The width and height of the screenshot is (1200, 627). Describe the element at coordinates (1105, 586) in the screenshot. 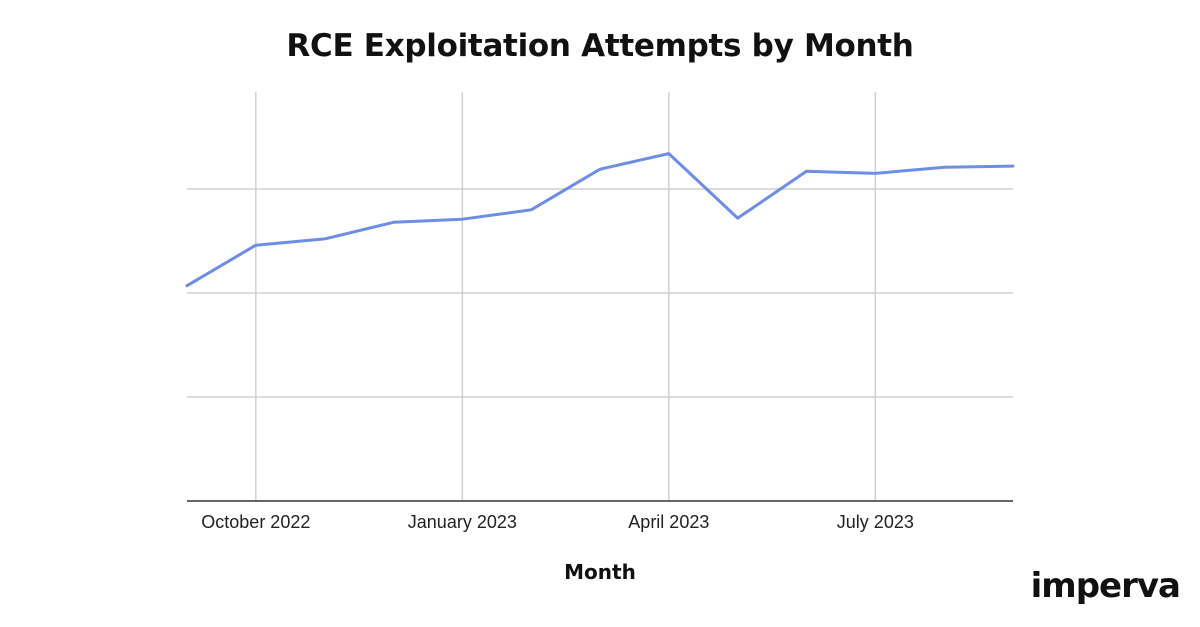

I see `imperva-logo: imperva` at that location.